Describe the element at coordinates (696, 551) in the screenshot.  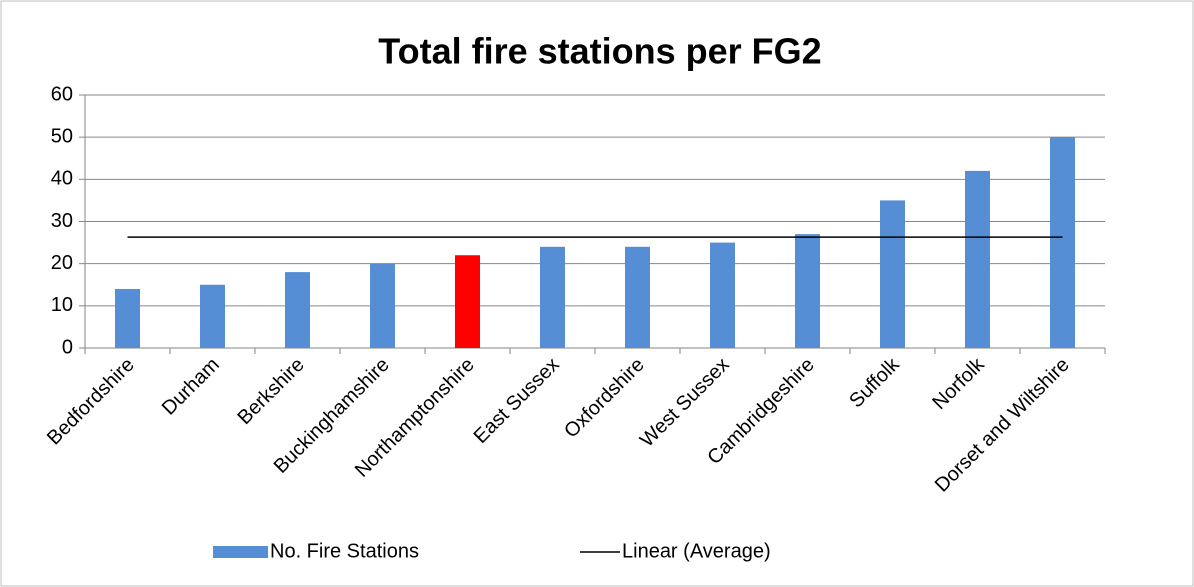
I see `legend-label: Linear (Average)` at that location.